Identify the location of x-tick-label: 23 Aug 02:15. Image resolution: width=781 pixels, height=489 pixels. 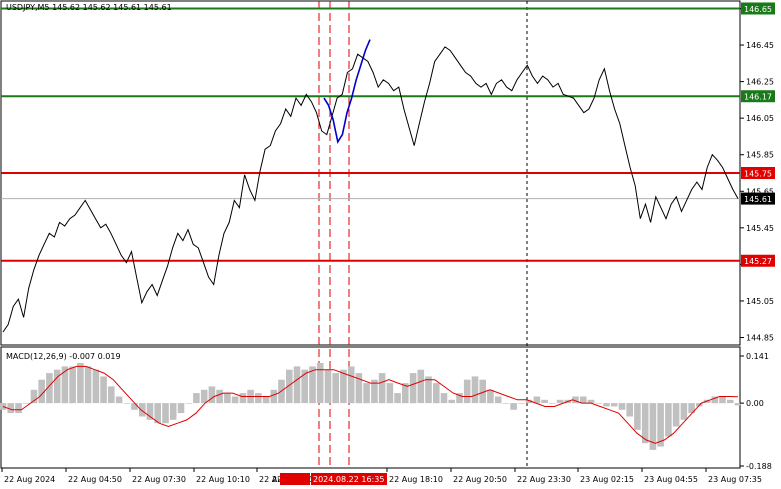
(607, 479).